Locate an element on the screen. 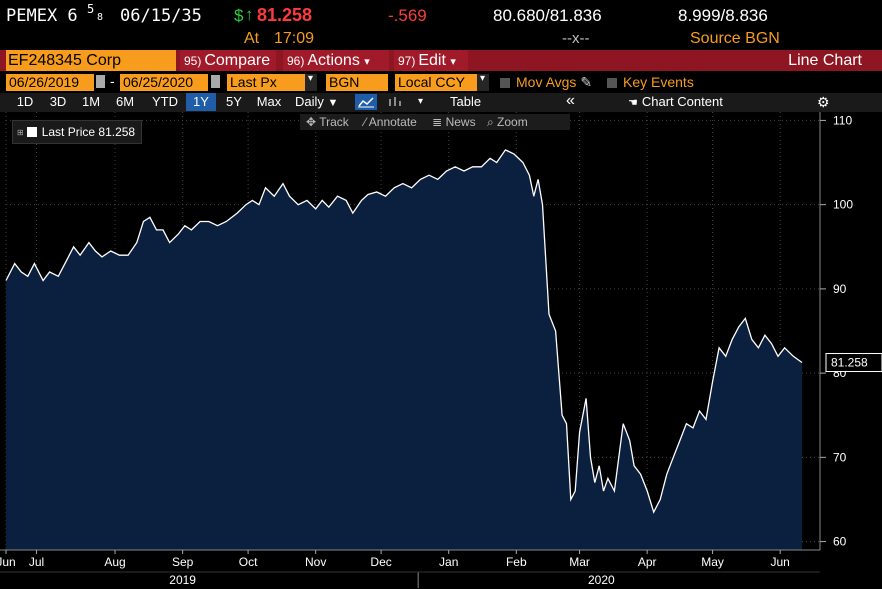  x-tick-label-4: Oct is located at coordinates (248, 562).